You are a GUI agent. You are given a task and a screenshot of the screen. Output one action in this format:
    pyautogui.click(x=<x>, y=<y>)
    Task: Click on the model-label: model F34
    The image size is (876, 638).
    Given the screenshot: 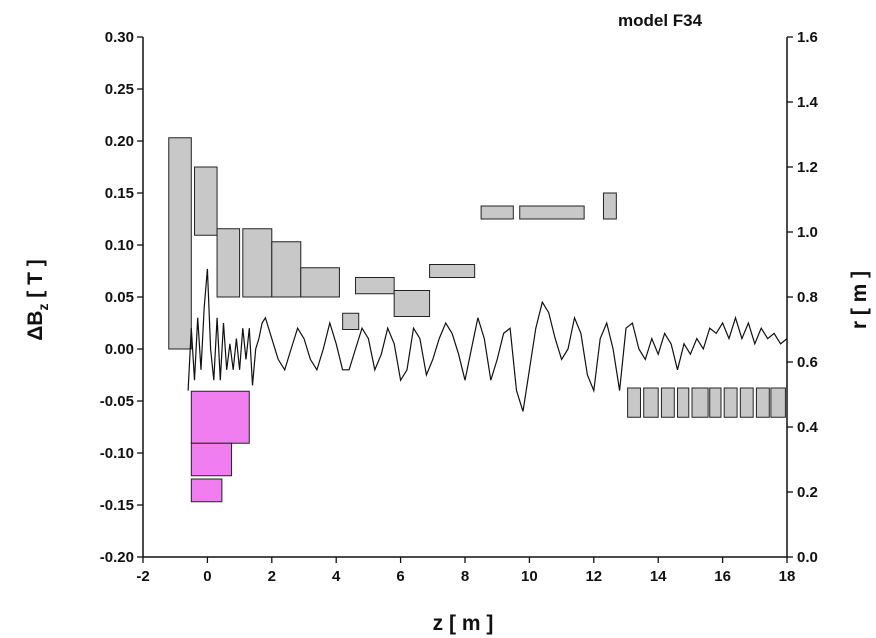 What is the action you would take?
    pyautogui.click(x=660, y=20)
    